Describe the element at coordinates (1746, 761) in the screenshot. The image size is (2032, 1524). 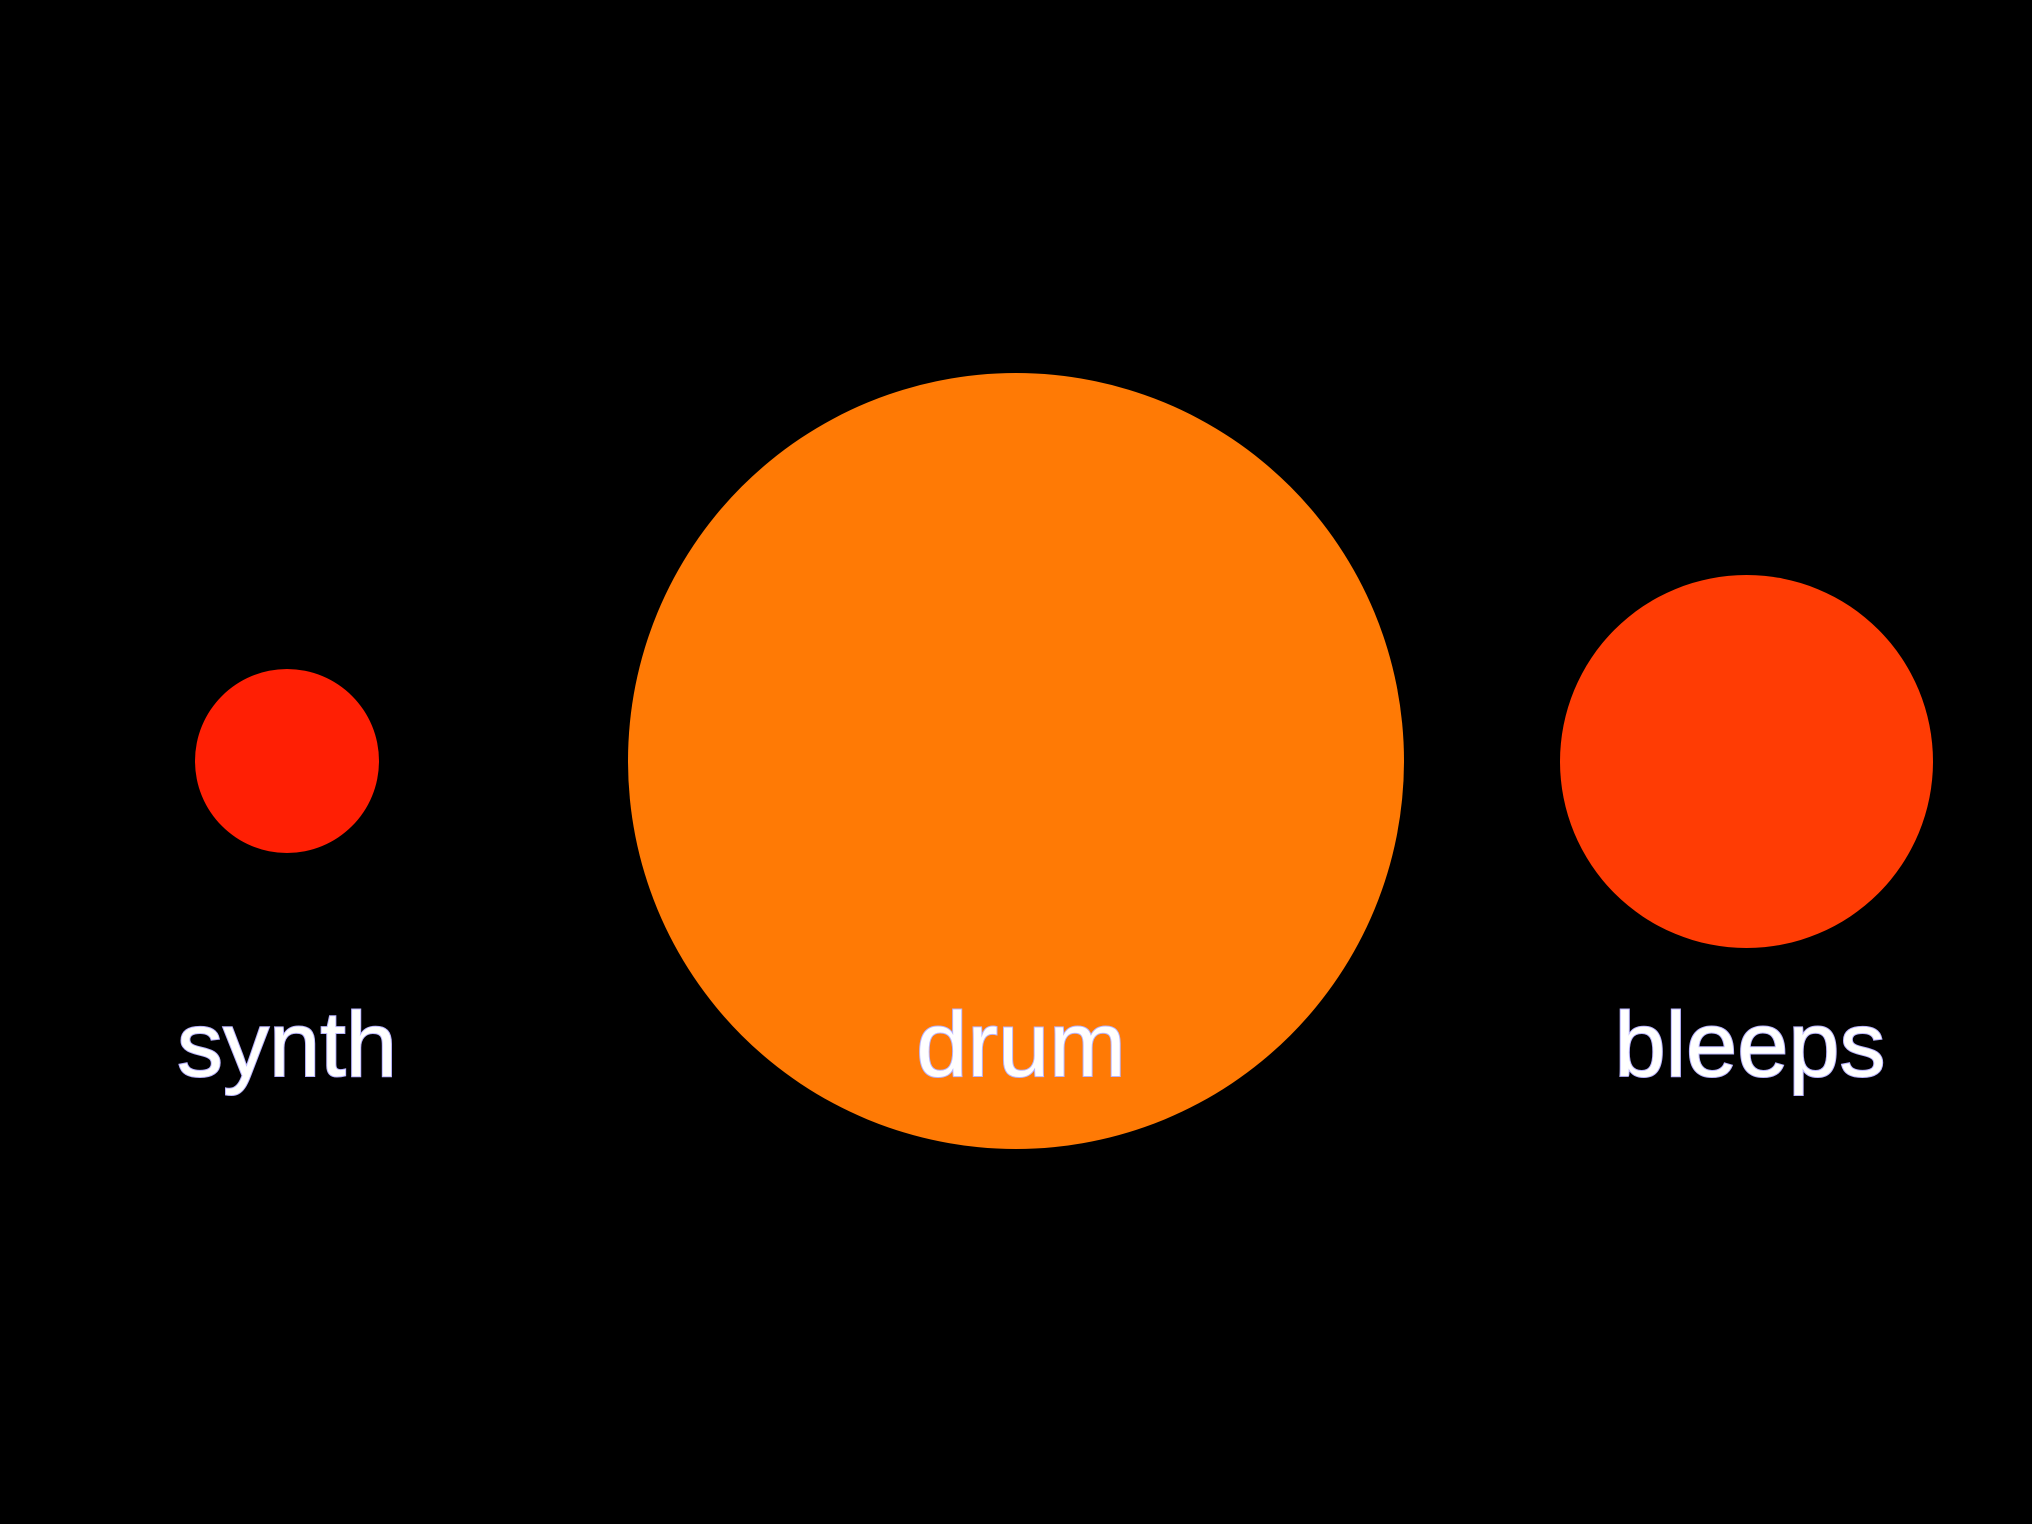
I see `bleeps-circle` at that location.